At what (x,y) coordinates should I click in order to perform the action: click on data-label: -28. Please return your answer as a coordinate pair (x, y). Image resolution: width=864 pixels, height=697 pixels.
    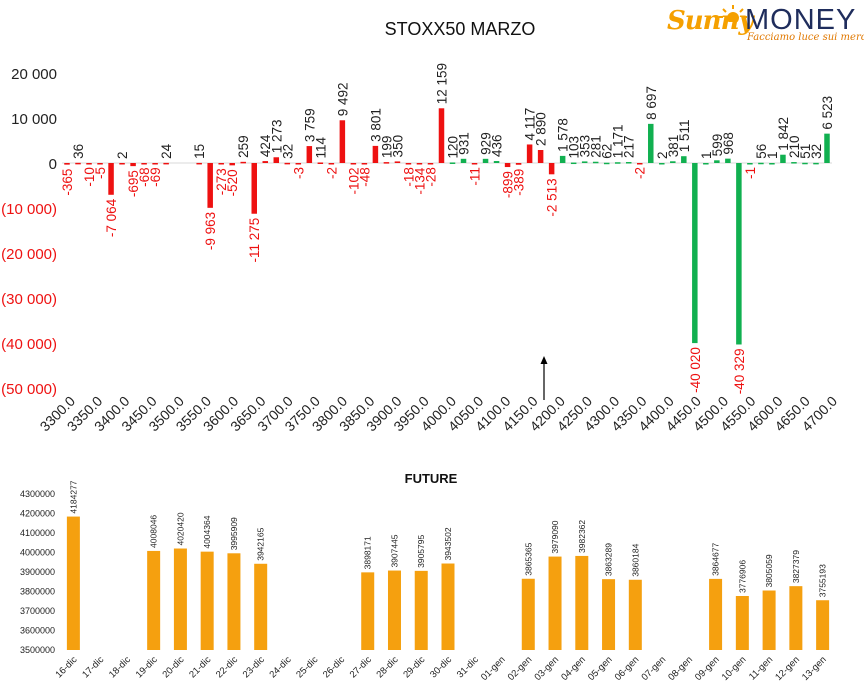
    Looking at the image, I should click on (430, 177).